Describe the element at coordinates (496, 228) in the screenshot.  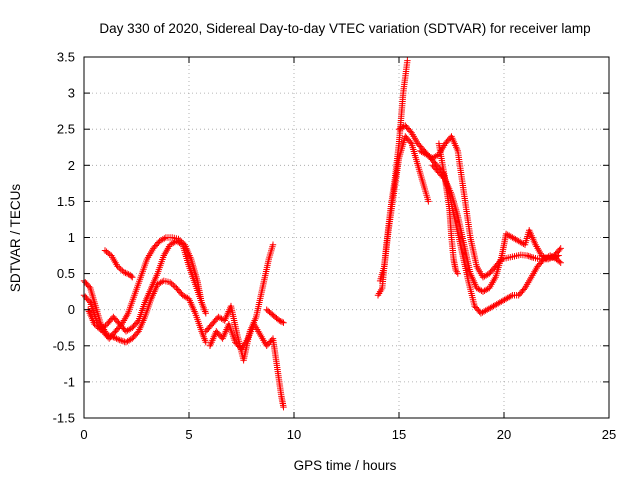
I see `series-arc-l` at that location.